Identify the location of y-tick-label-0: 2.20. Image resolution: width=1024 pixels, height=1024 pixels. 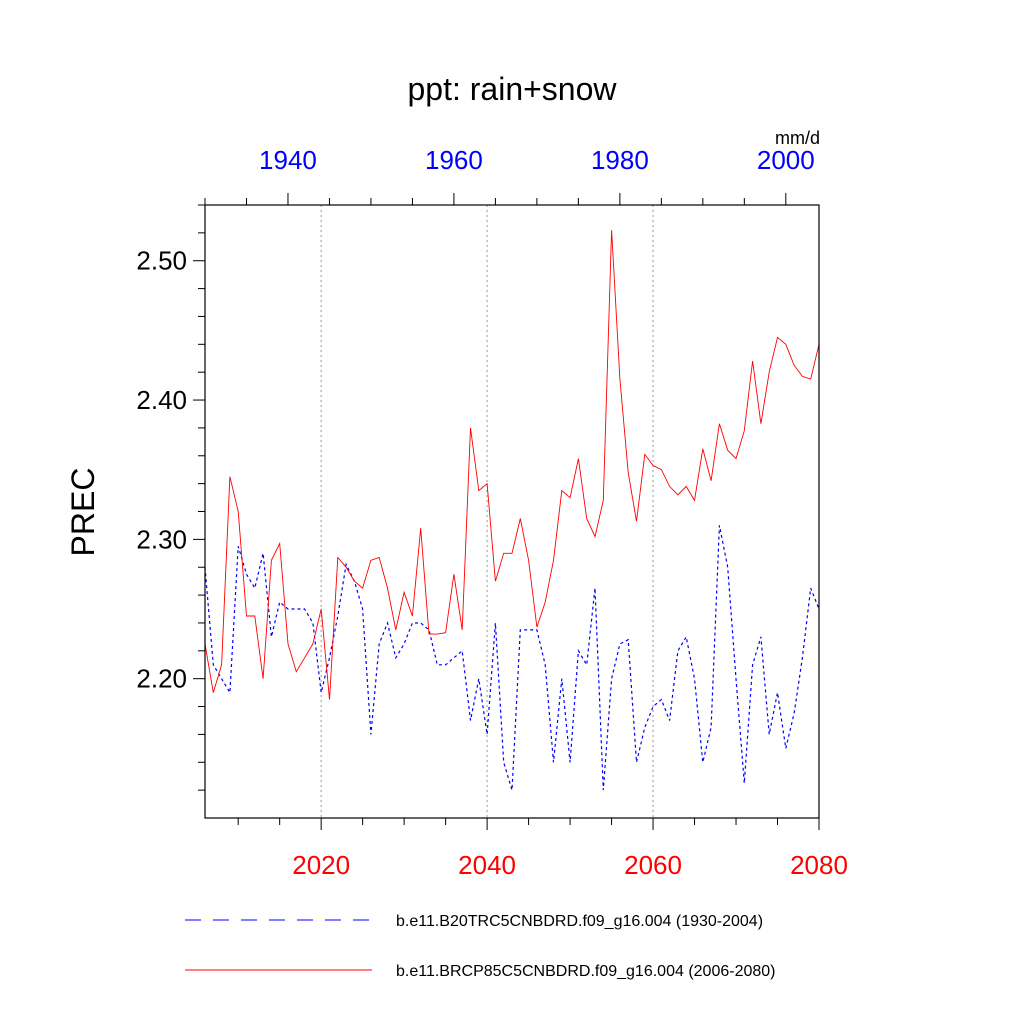
(161, 679).